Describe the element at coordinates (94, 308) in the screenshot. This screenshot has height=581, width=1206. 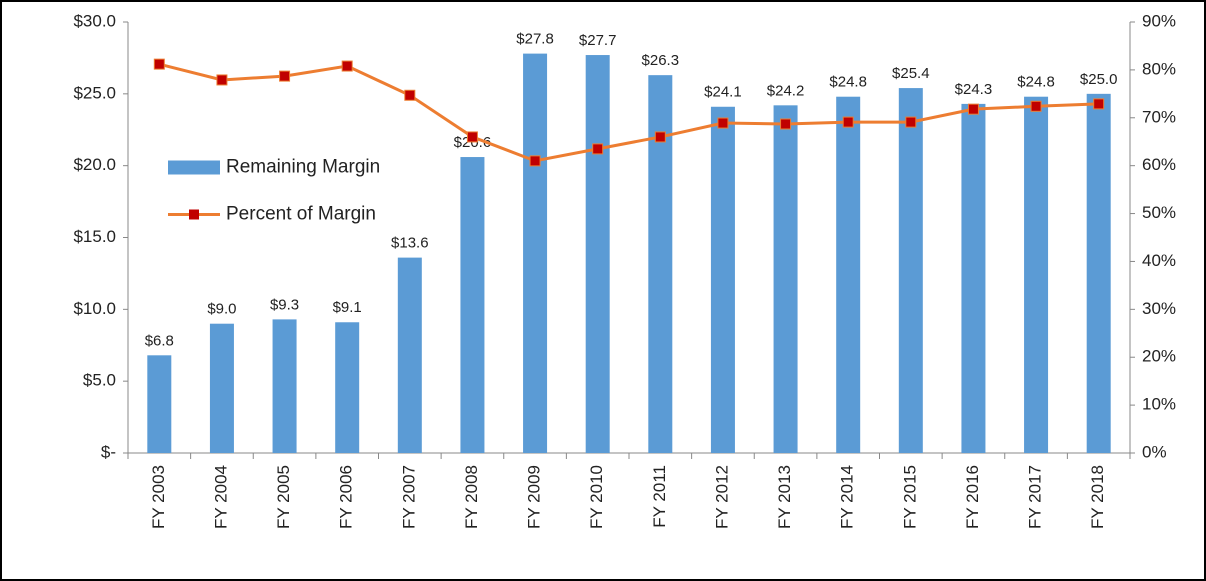
I see `y-tick-label: $10.0` at that location.